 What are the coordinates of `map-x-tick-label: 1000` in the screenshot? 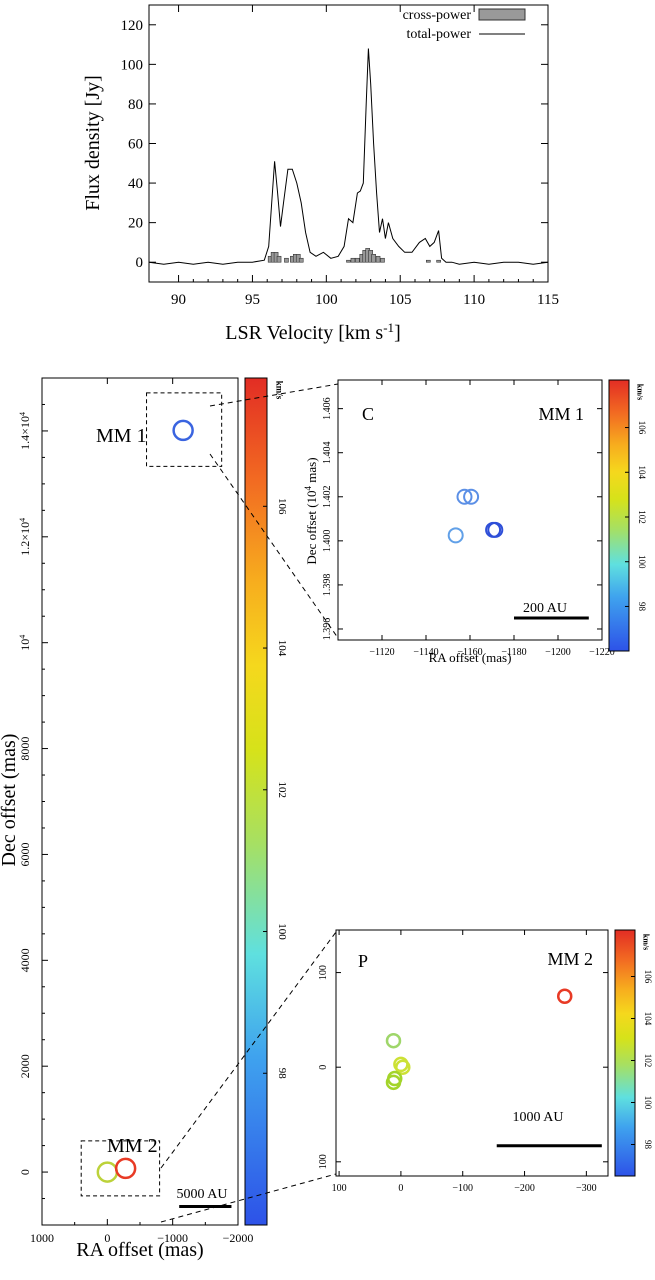 It's located at (42, 1238).